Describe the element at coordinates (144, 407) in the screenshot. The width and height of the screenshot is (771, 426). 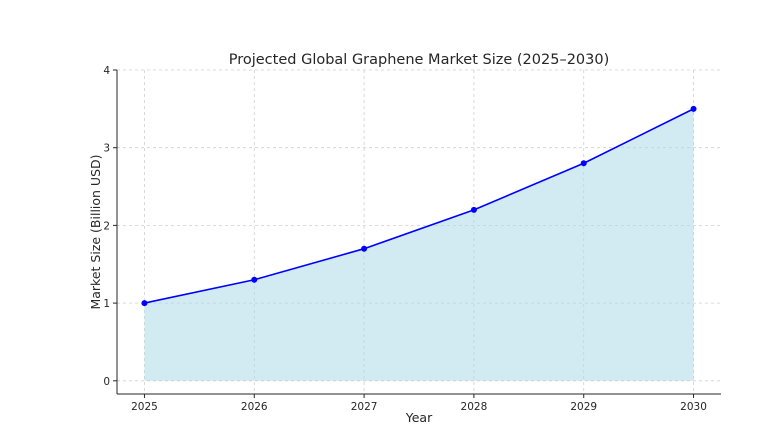
I see `x-tick-label: 2025` at that location.